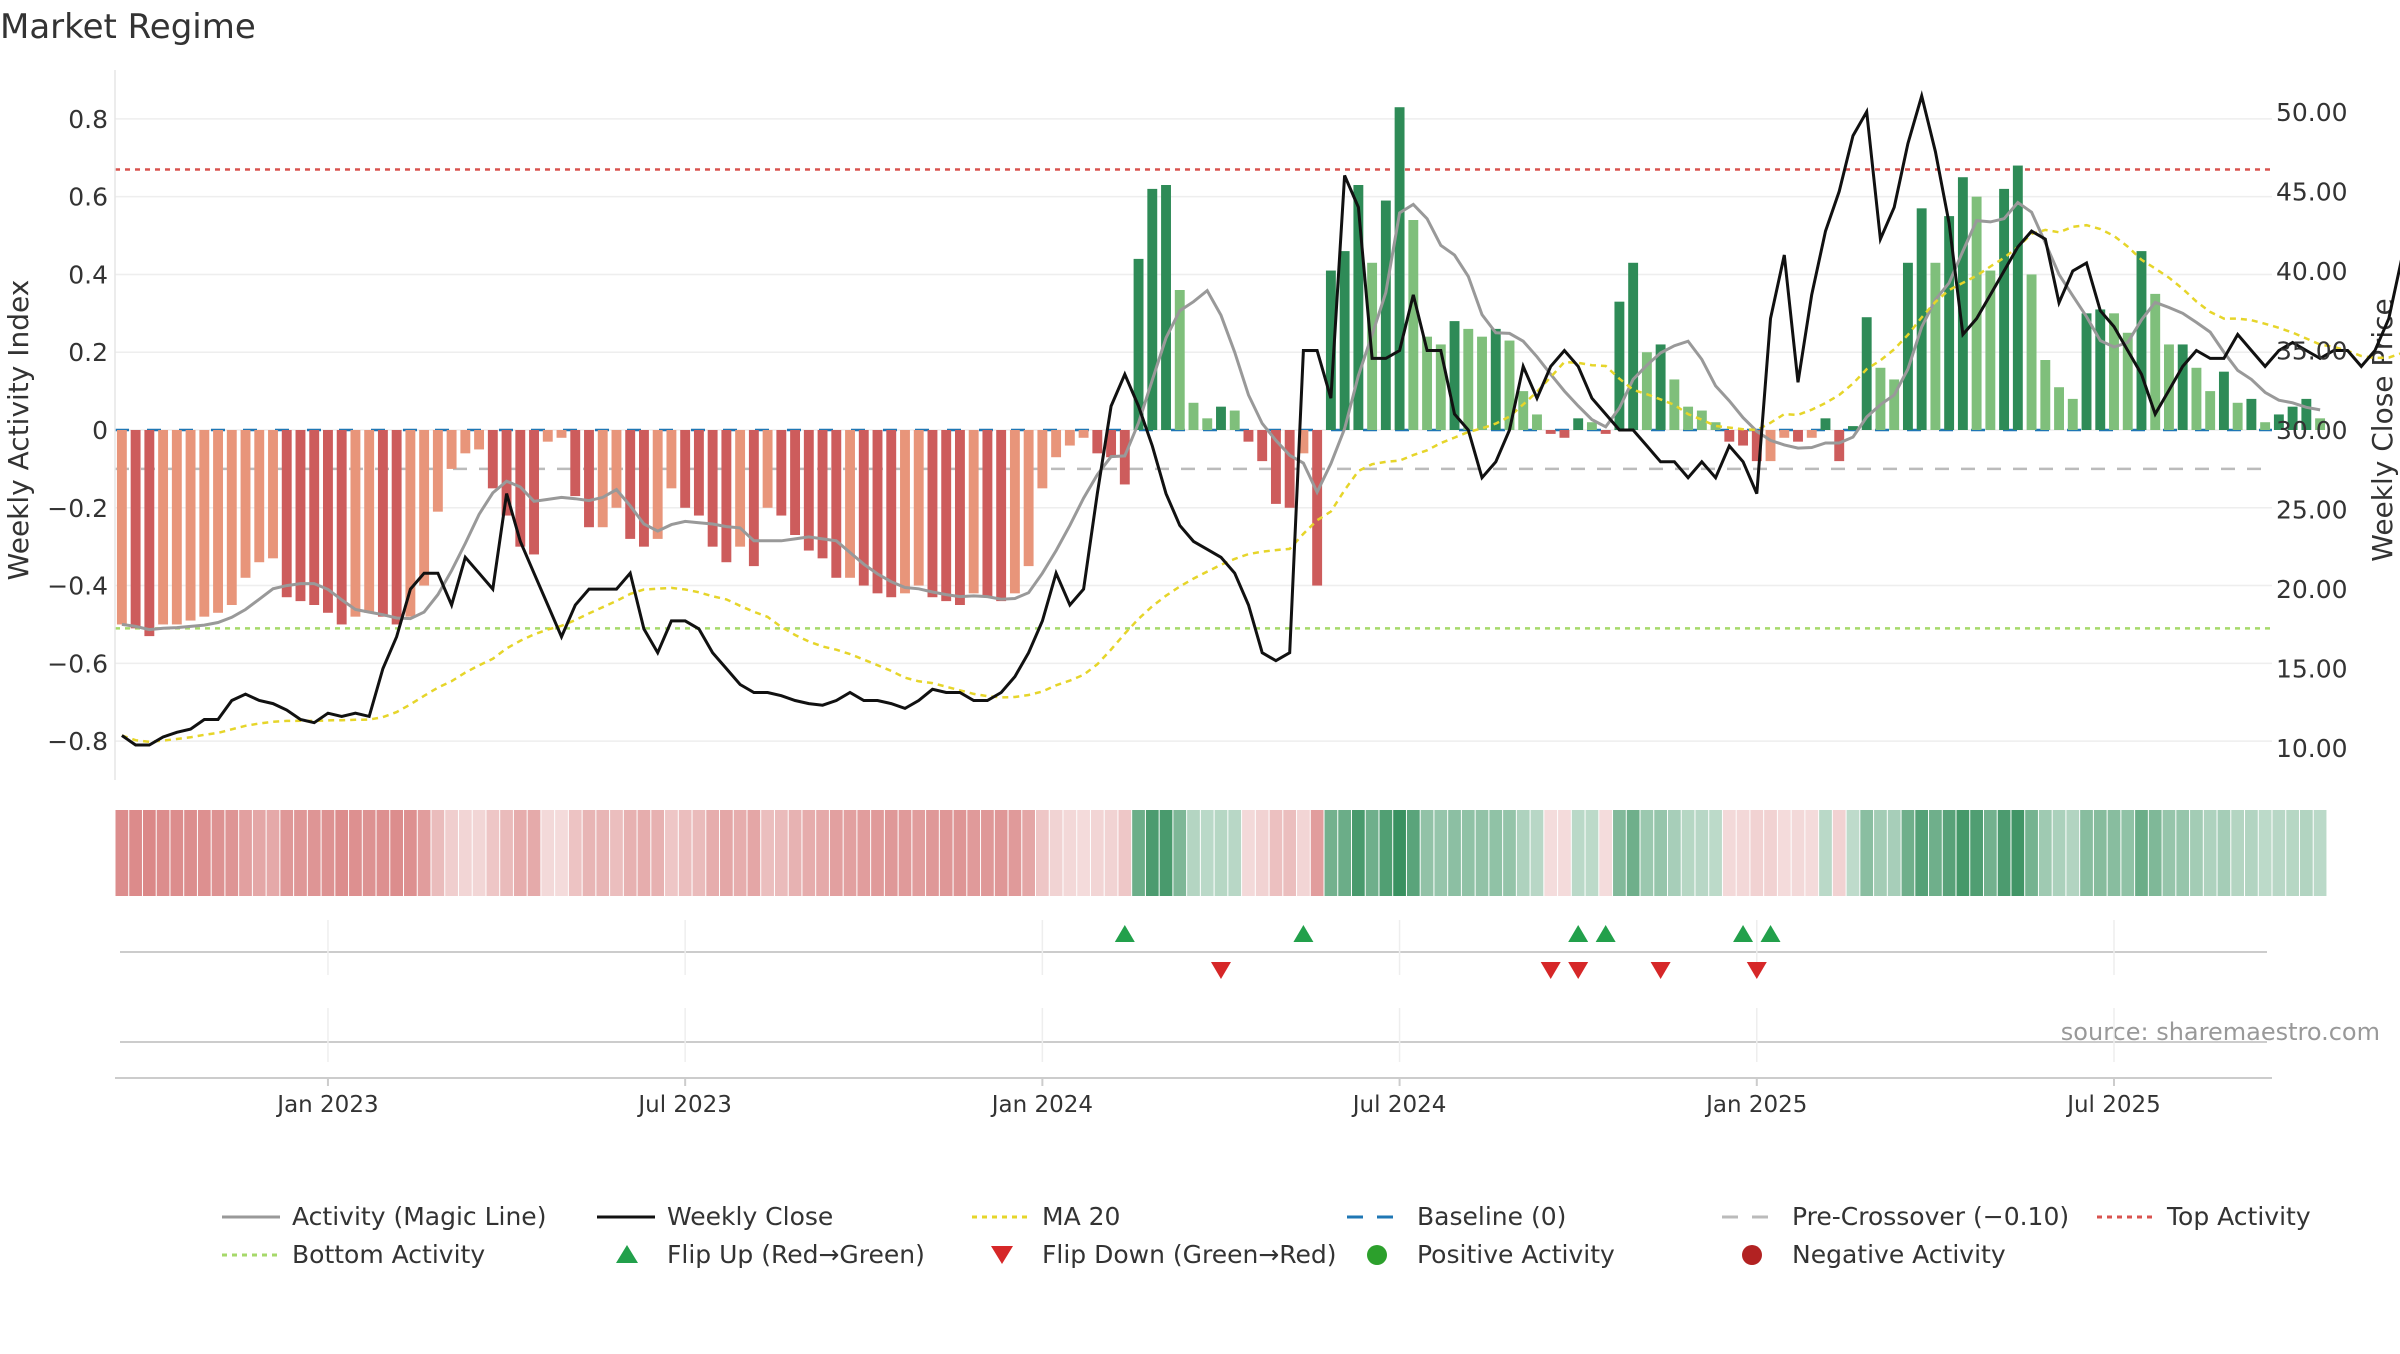  What do you see at coordinates (1930, 1216) in the screenshot?
I see `legend-label-4: Pre-Crossover (−0.10)` at bounding box center [1930, 1216].